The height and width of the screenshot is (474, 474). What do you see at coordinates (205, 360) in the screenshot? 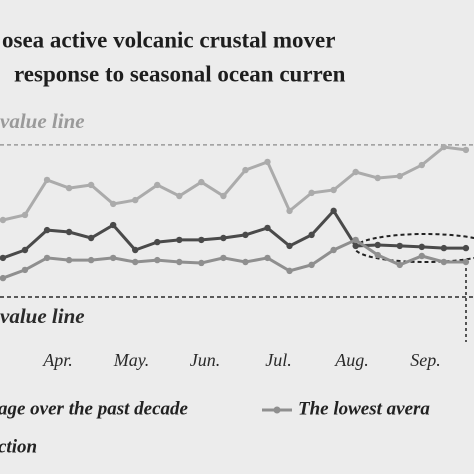
I see `x-tick-label: Jun.` at bounding box center [205, 360].